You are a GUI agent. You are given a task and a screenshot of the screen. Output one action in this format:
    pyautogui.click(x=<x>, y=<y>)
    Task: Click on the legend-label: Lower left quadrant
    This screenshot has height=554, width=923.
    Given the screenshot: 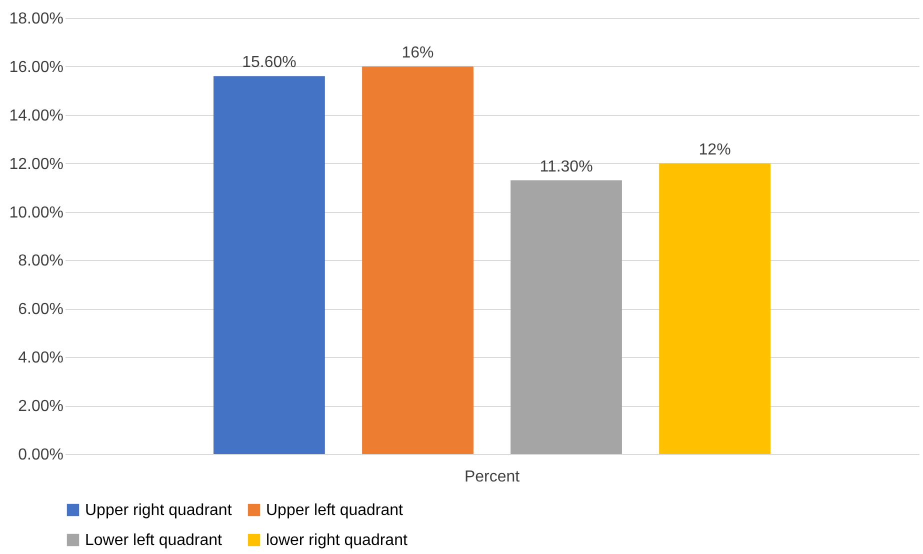 What is the action you would take?
    pyautogui.click(x=154, y=540)
    